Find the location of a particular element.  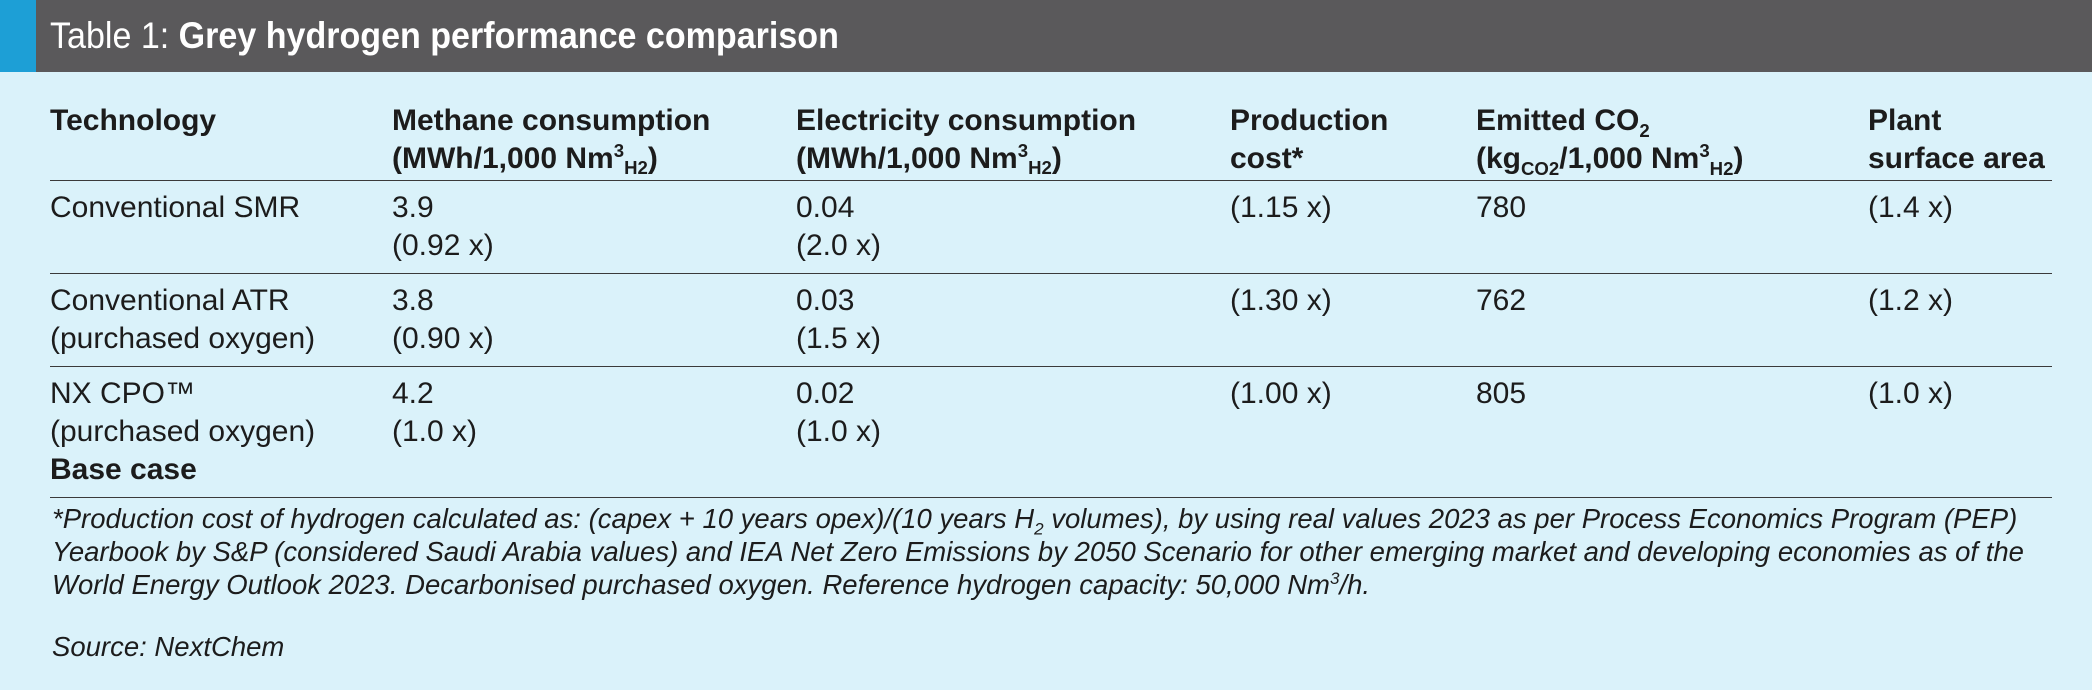

cell-technology: Conventional ATR (purchased oxygen) is located at coordinates (183, 319).